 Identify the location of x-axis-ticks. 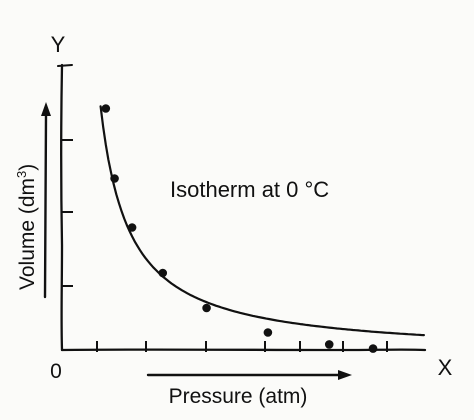
(242, 346).